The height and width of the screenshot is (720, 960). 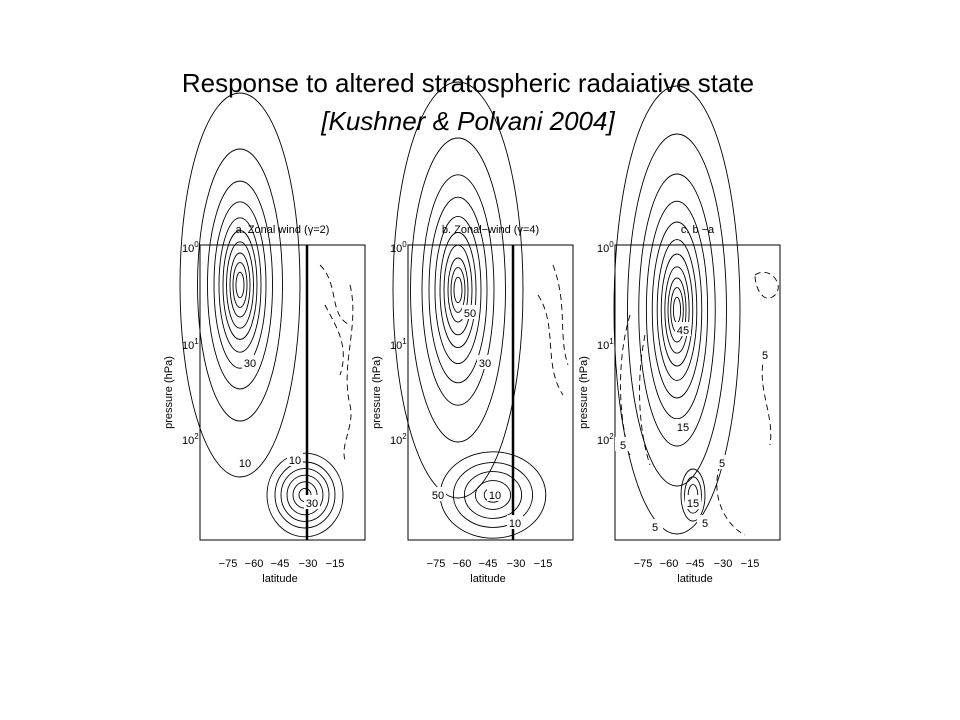 What do you see at coordinates (683, 331) in the screenshot?
I see `contour-label: 45` at bounding box center [683, 331].